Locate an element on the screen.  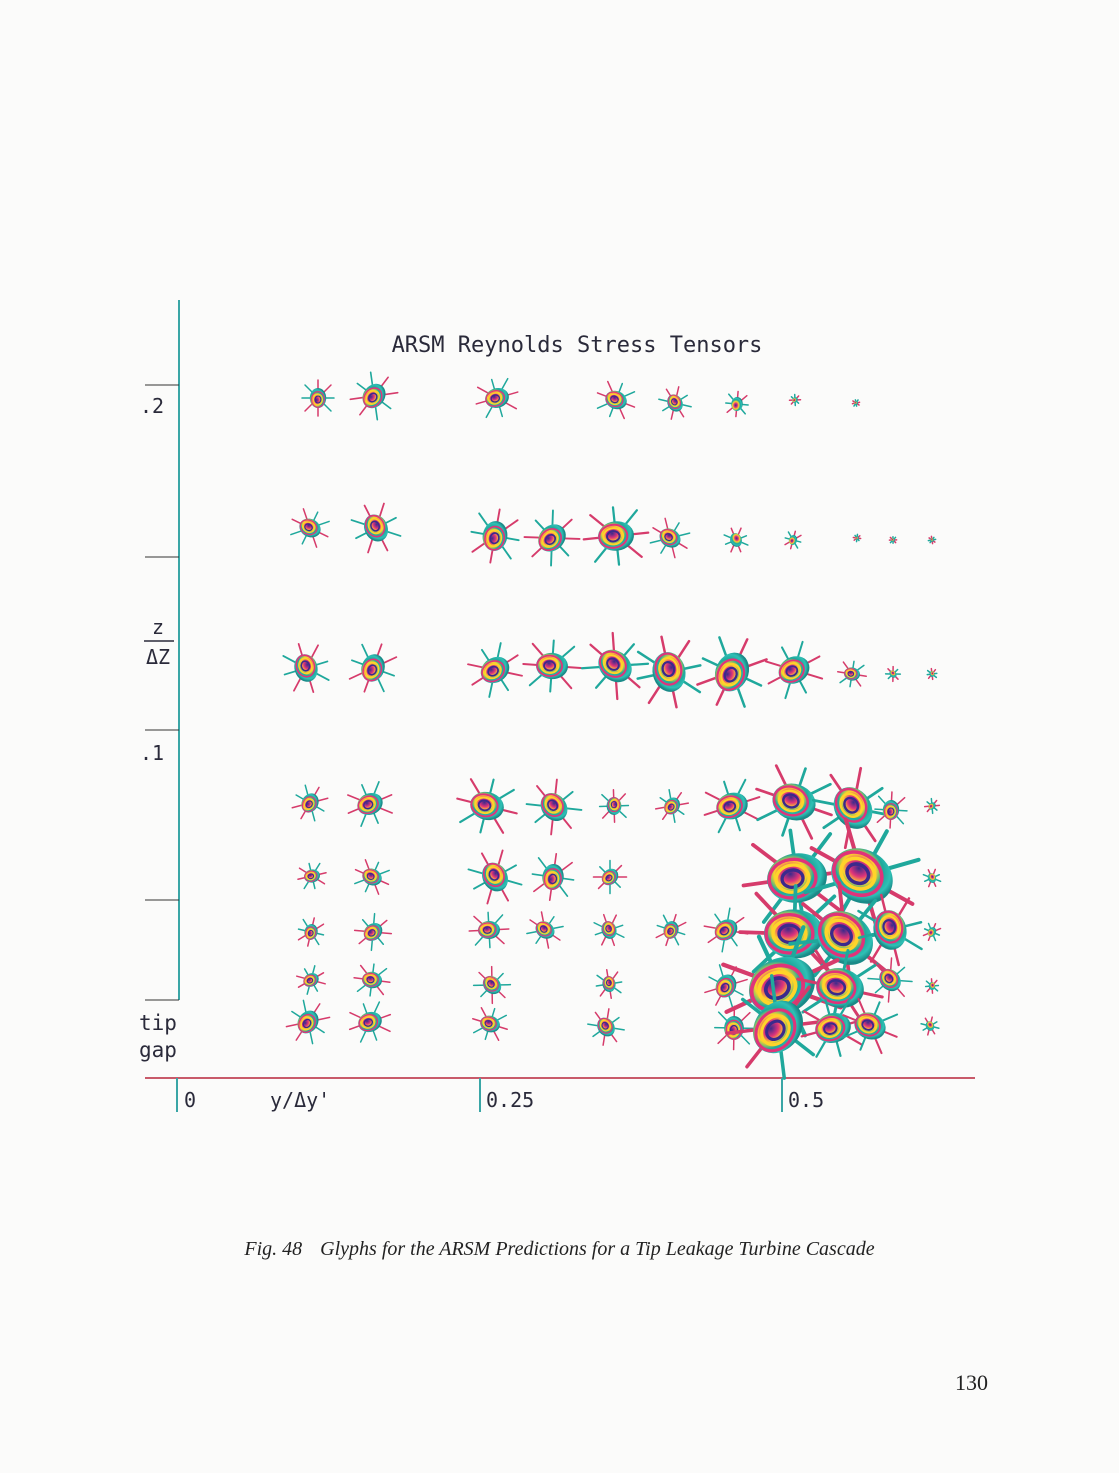
y-tick-label-02: .2 is located at coordinates (152, 406).